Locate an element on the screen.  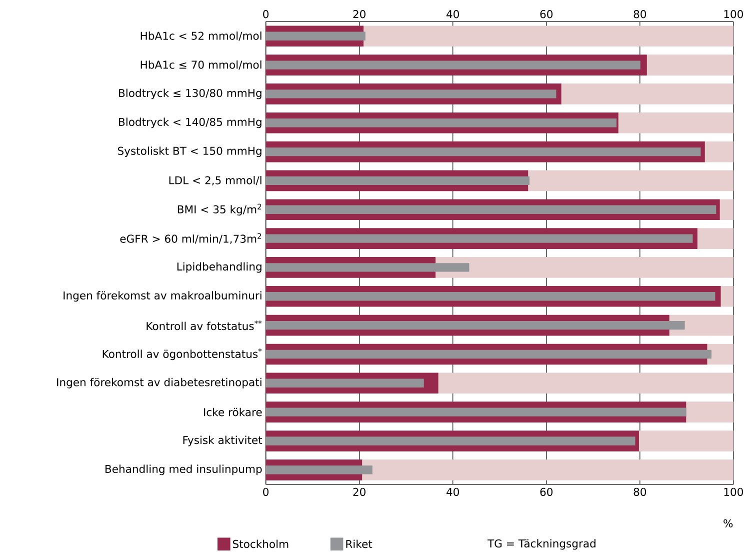
y-tick-label: Ingen förekomst av diabetesretinopati is located at coordinates (159, 383).